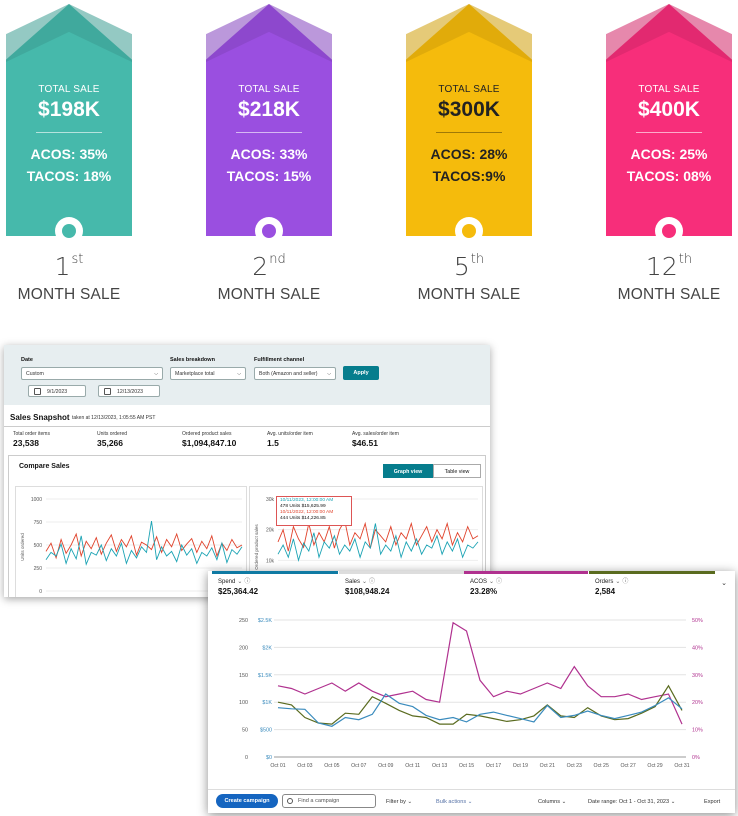 The height and width of the screenshot is (816, 738). What do you see at coordinates (209, 443) in the screenshot?
I see `metric-value: $1,094,847.10` at bounding box center [209, 443].